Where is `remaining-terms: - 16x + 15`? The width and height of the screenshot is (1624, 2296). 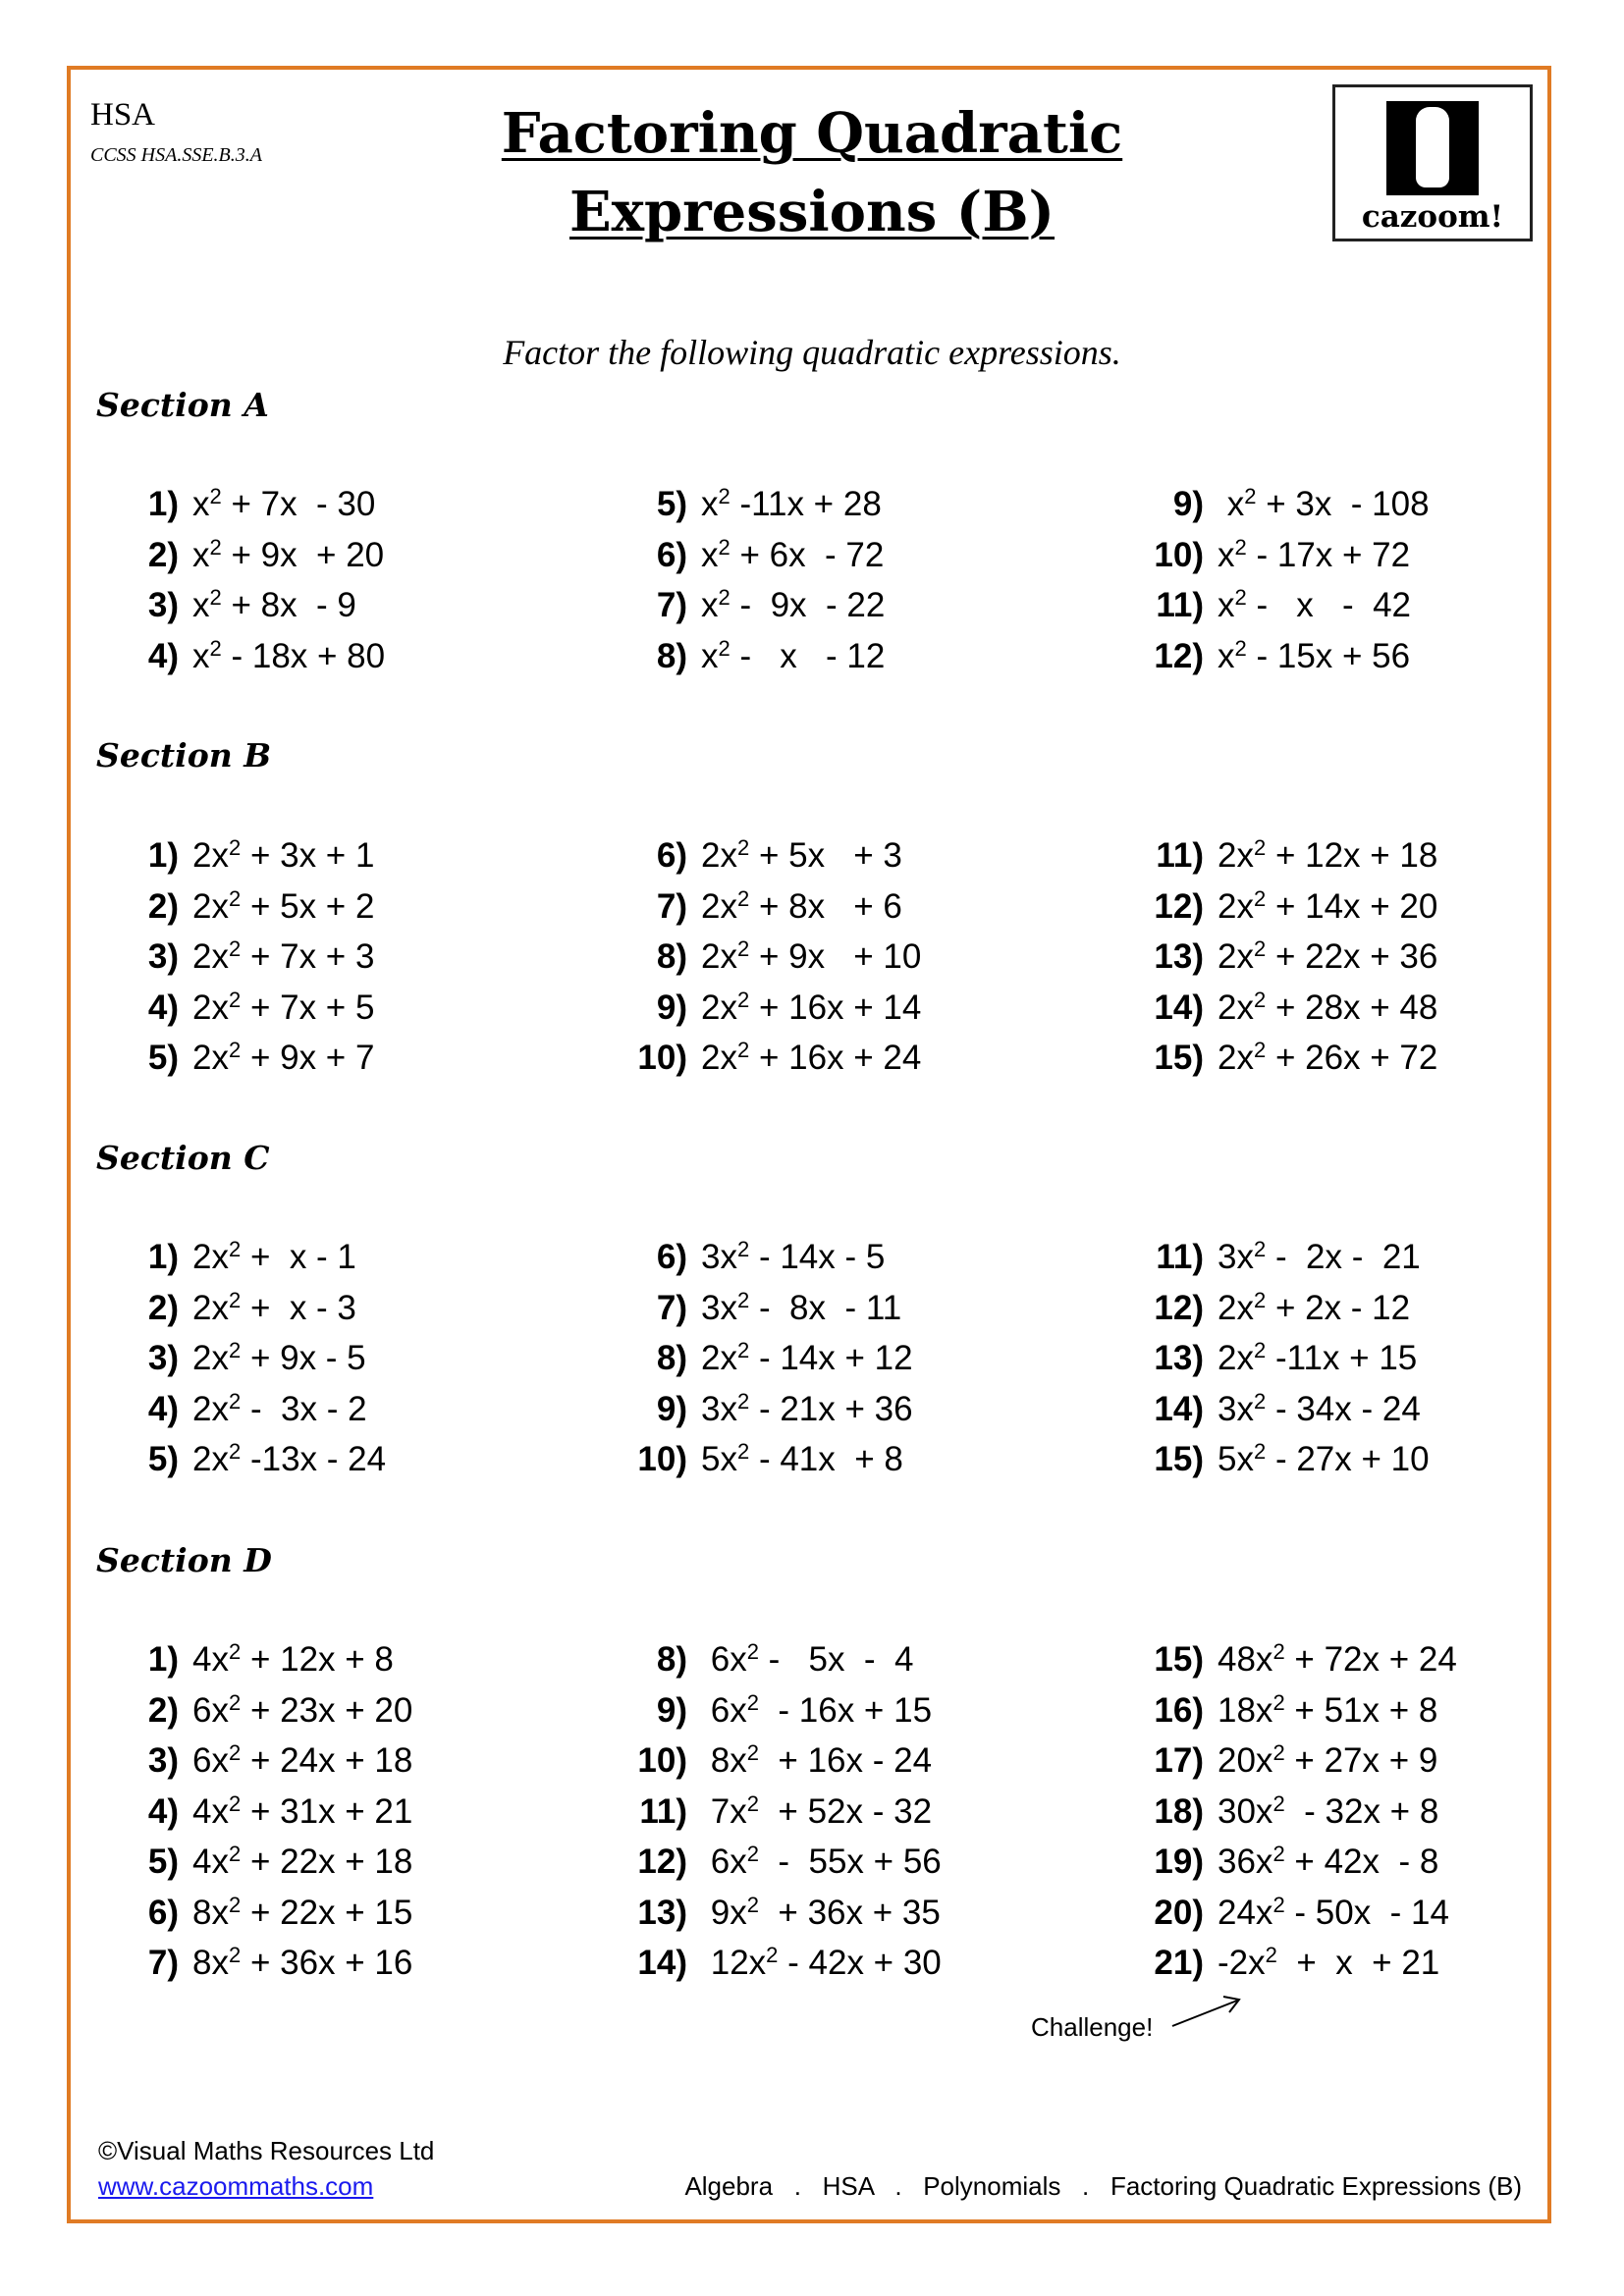 remaining-terms: - 16x + 15 is located at coordinates (845, 1710).